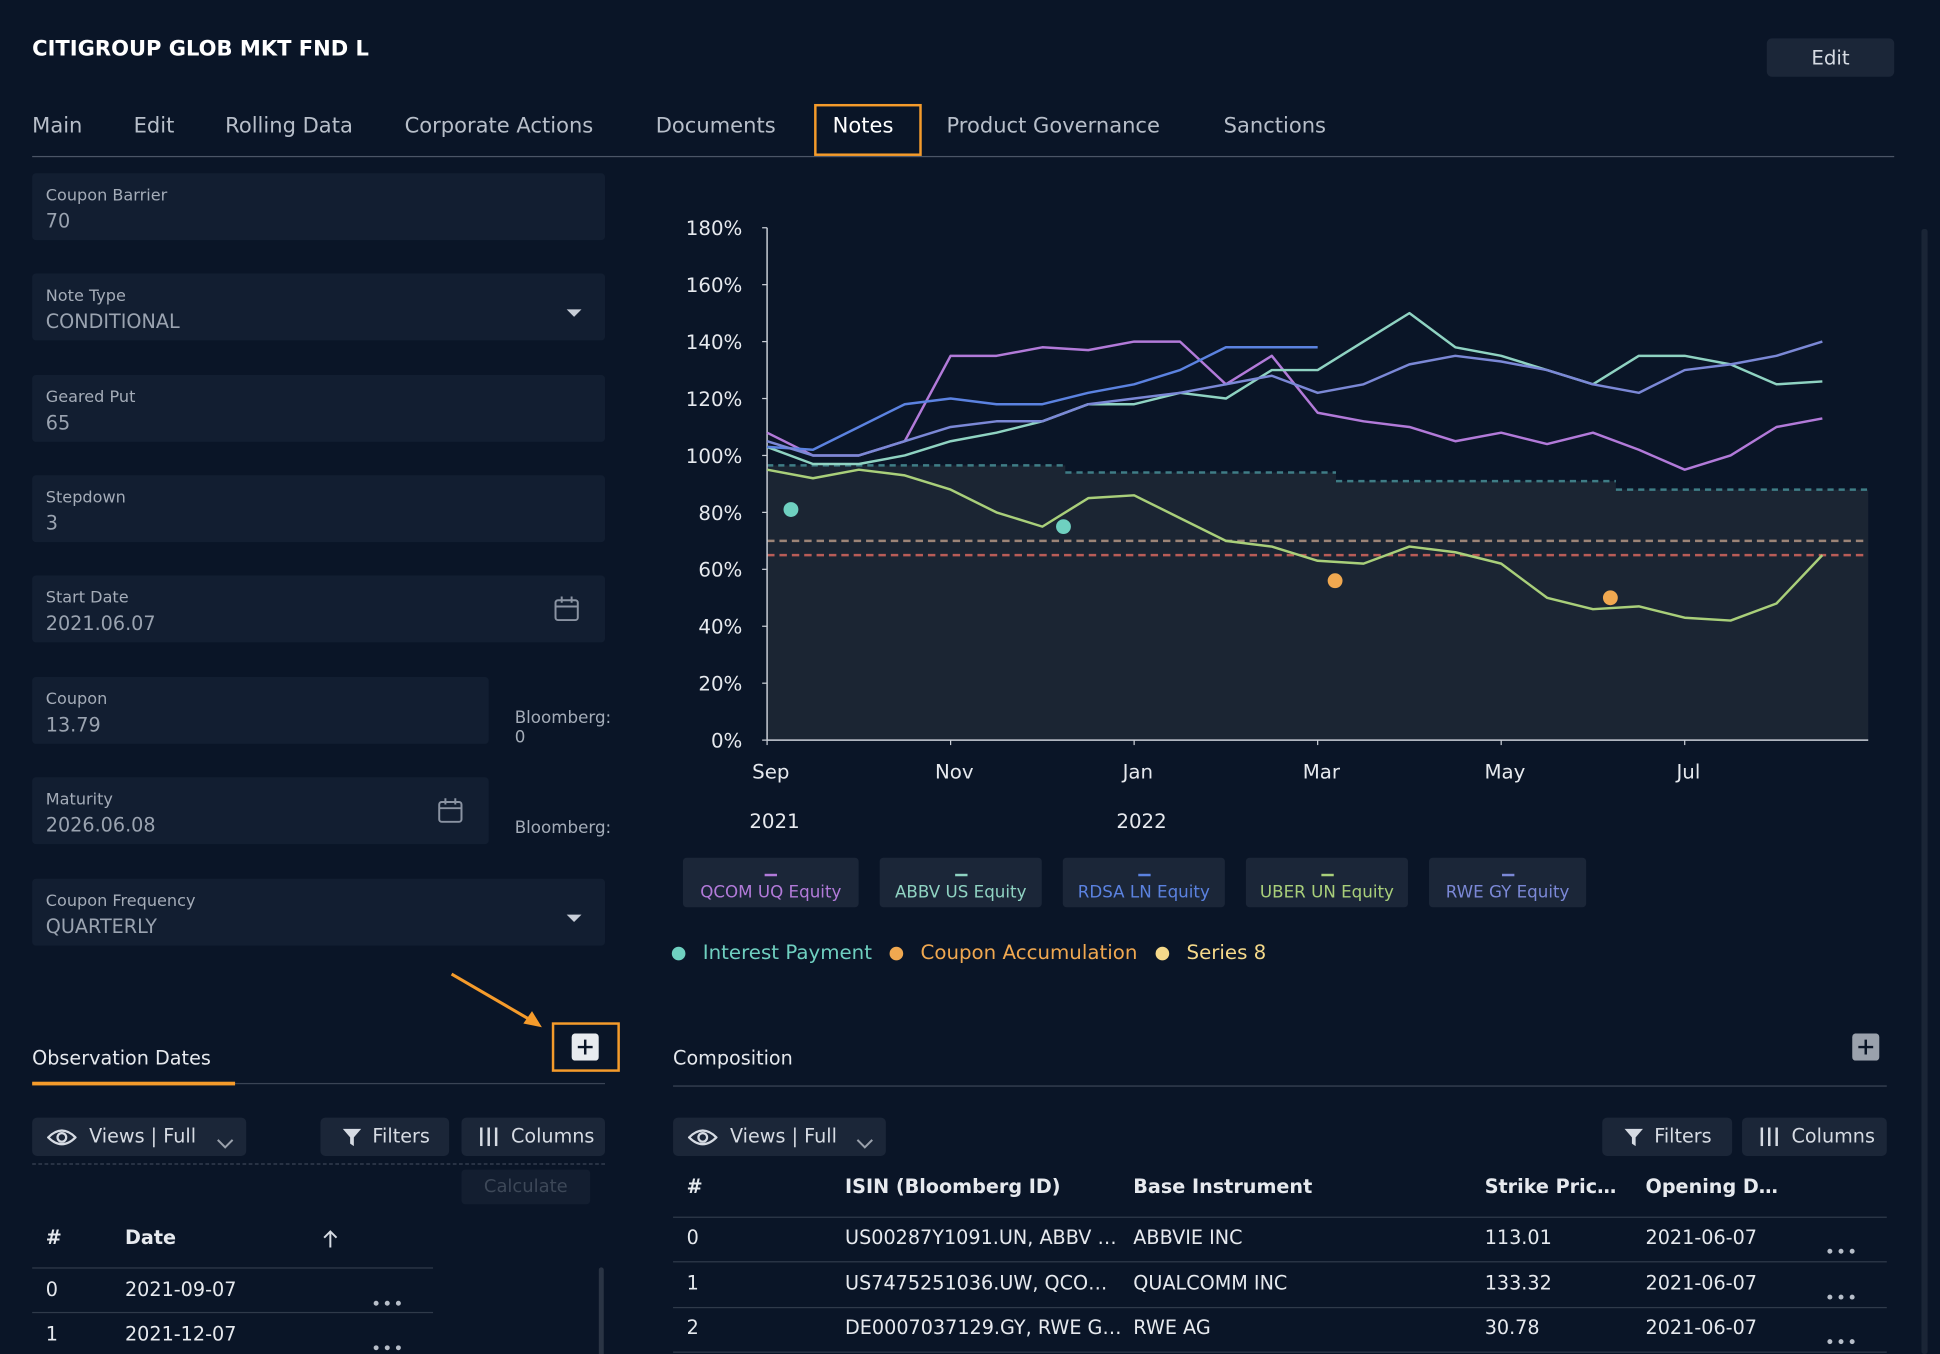 Image resolution: width=1940 pixels, height=1354 pixels. What do you see at coordinates (1326, 882) in the screenshot?
I see `legend-button: UBER UN Equity` at bounding box center [1326, 882].